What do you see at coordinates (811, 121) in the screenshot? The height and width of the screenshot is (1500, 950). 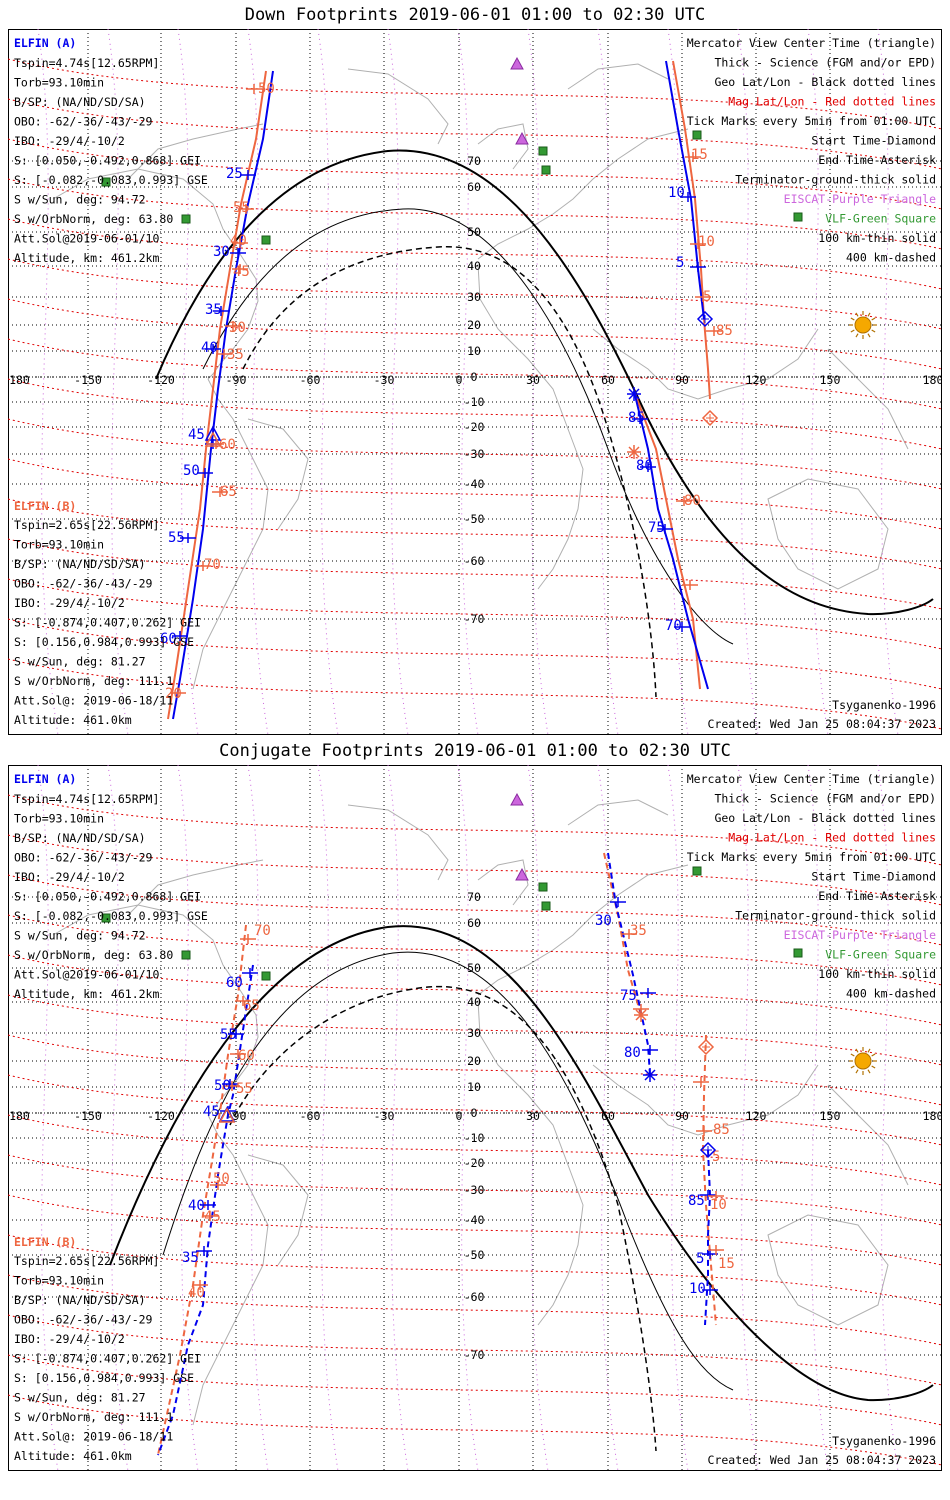 I see `legend-line: Tick Marks every 5min from 01:00 UTC` at bounding box center [811, 121].